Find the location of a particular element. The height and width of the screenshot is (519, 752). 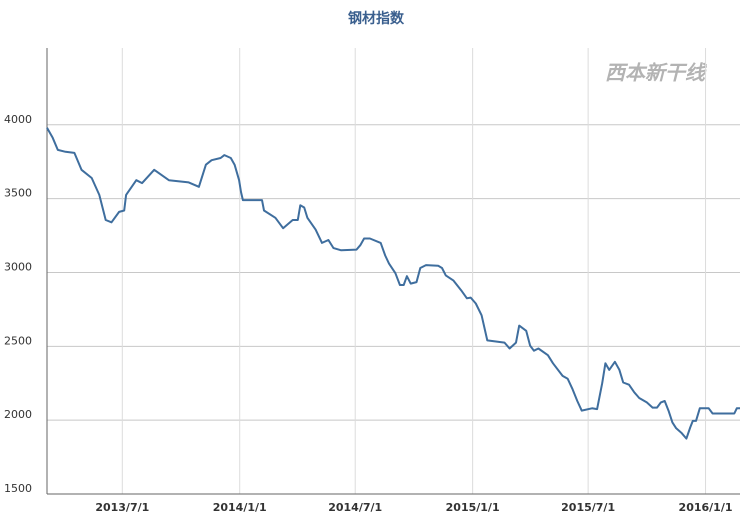

chart-title: 钢材指数 is located at coordinates (376, 18).